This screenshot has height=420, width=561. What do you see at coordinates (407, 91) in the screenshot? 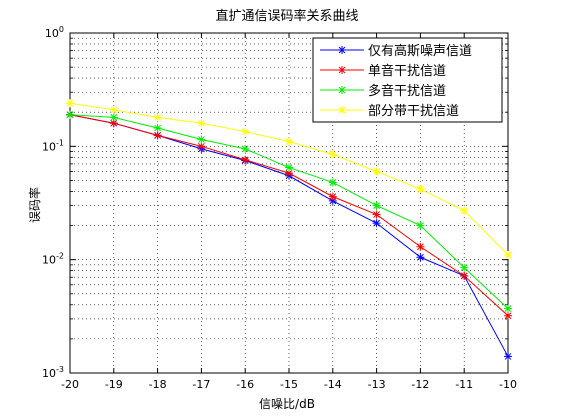
I see `legend-label: 多音干扰信道` at bounding box center [407, 91].